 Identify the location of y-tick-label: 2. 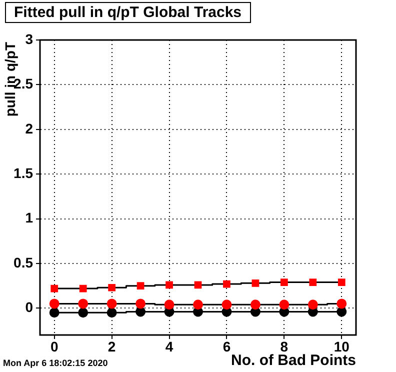
(29, 128).